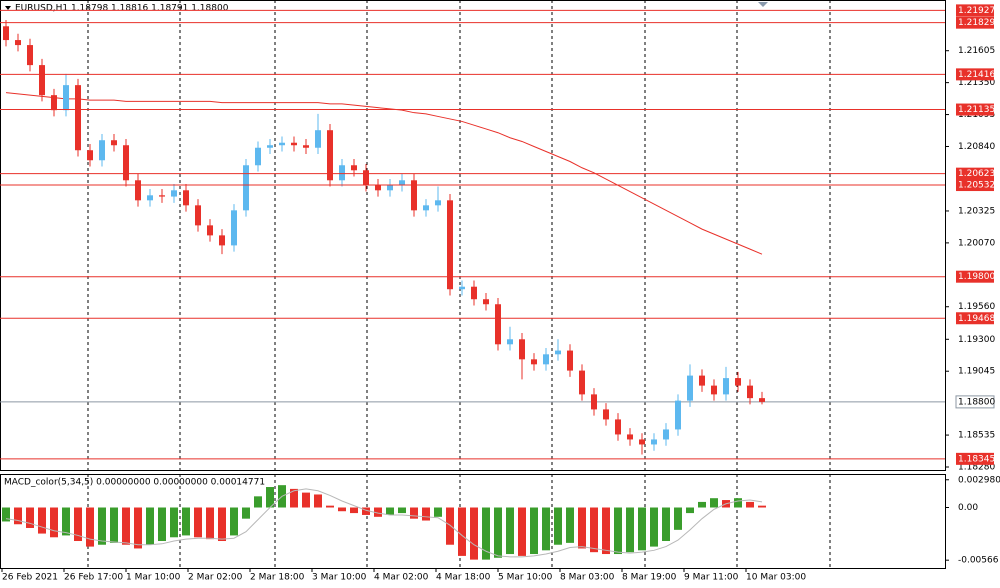  I want to click on y-tick-label: 1.20840, so click(976, 147).